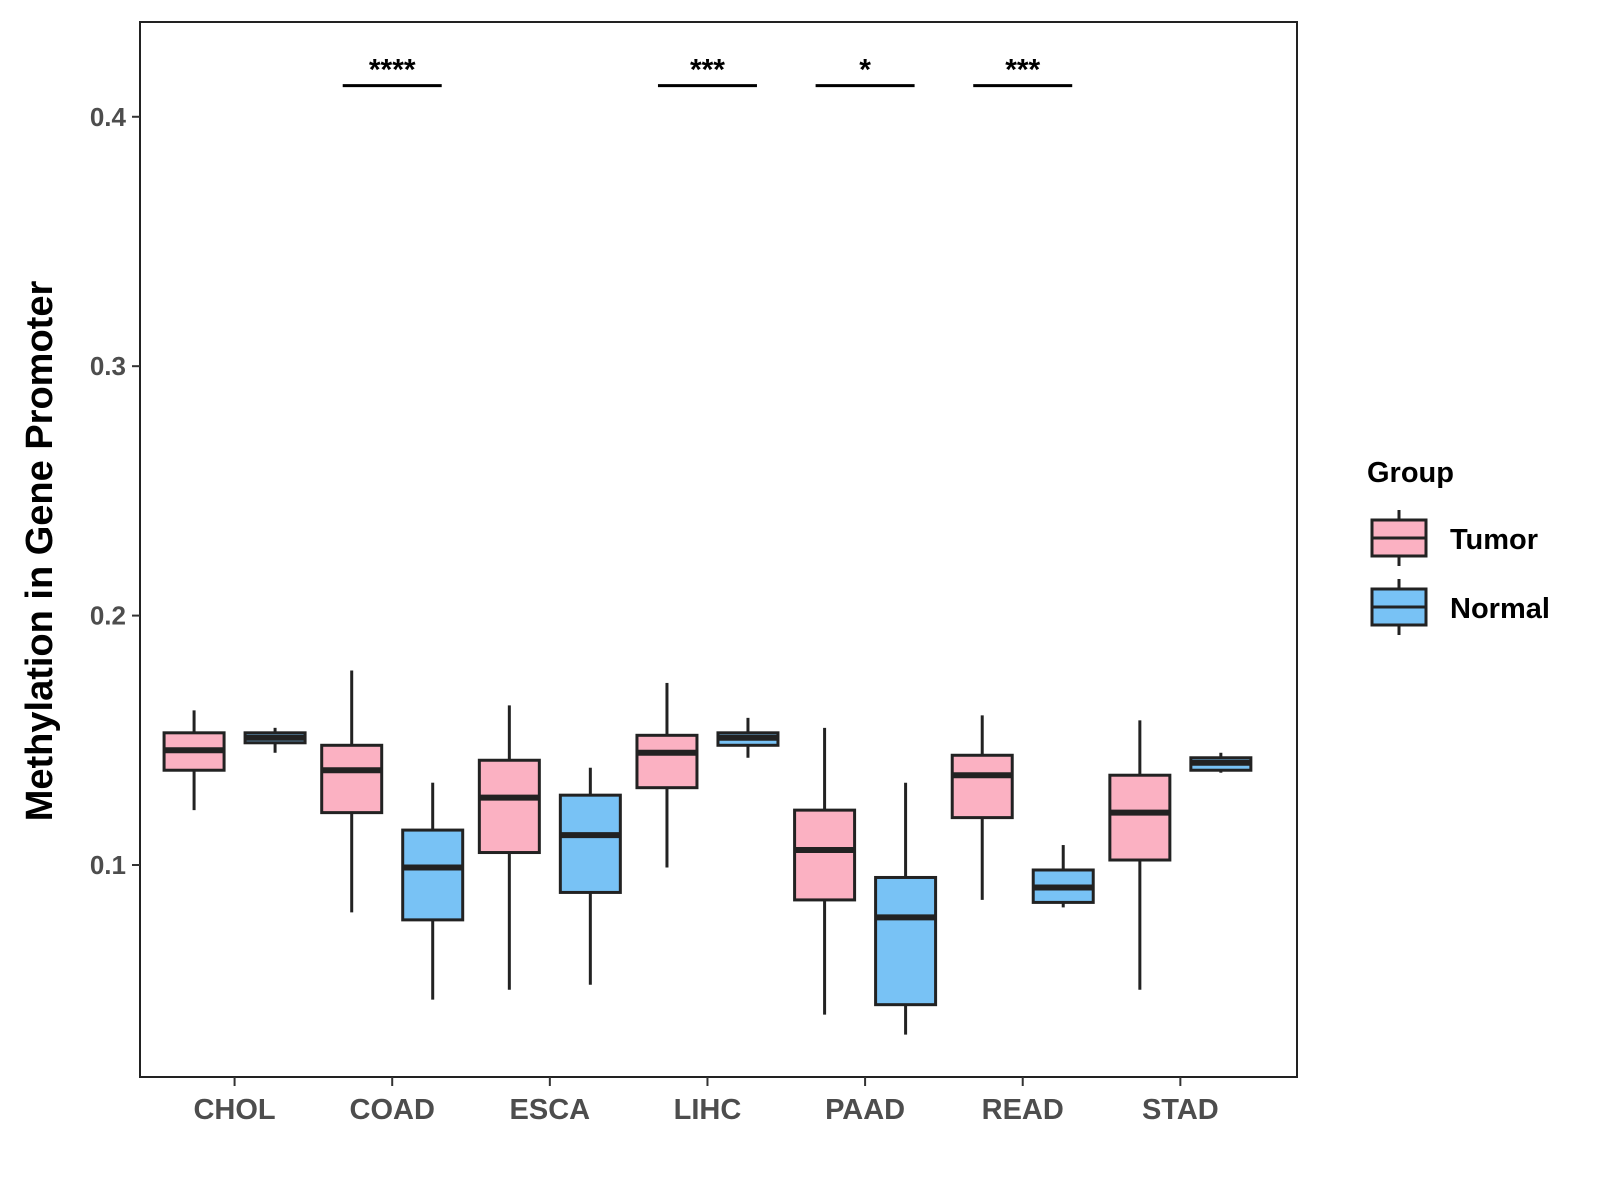 This screenshot has width=1600, height=1200. Describe the element at coordinates (108, 865) in the screenshot. I see `y-tick-label: 0.1` at that location.